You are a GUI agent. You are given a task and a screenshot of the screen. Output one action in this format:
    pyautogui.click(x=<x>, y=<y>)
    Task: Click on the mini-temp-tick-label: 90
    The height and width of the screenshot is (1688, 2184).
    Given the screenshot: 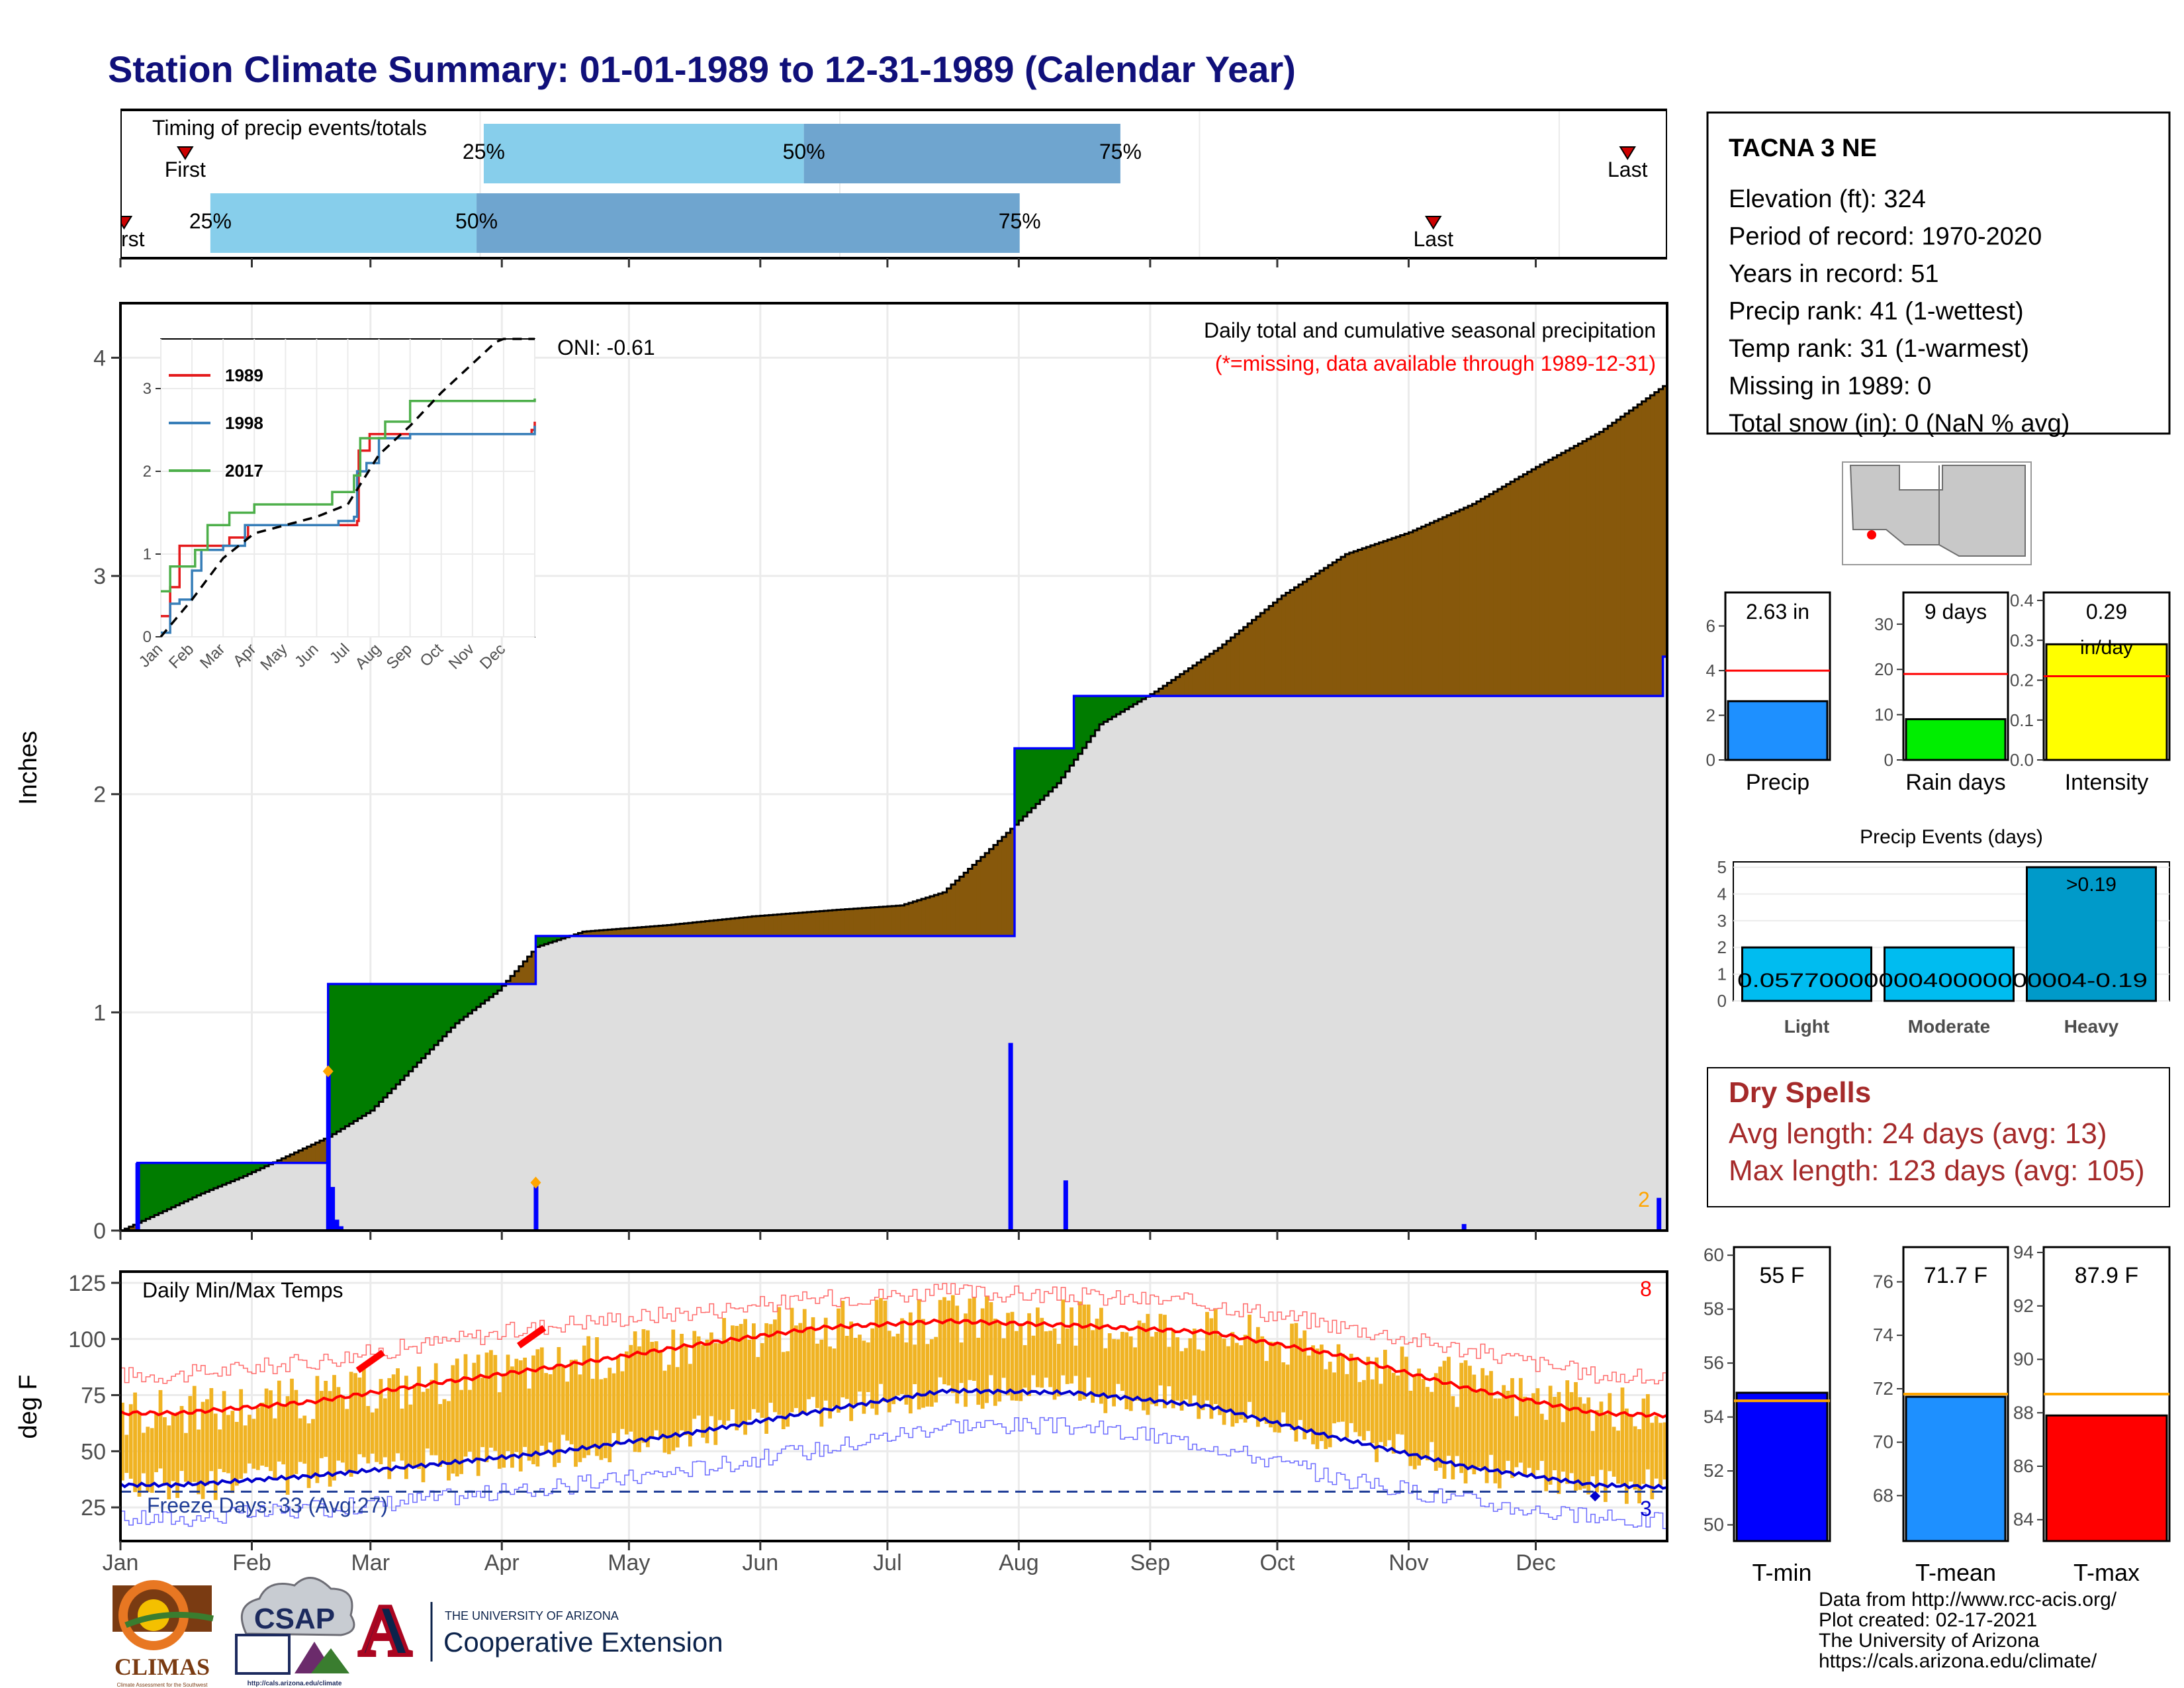 What is the action you would take?
    pyautogui.click(x=2023, y=1359)
    